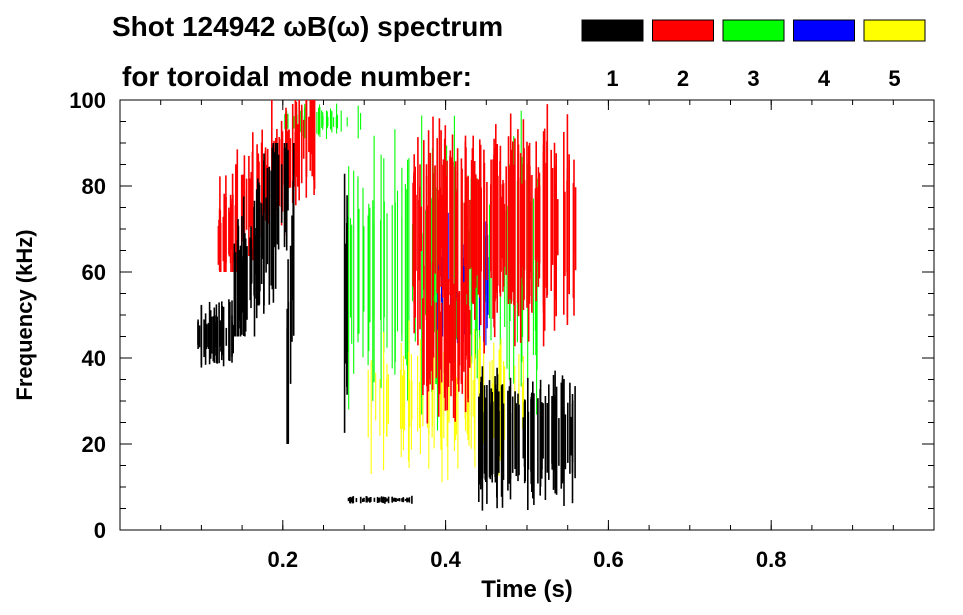  Describe the element at coordinates (24, 314) in the screenshot. I see `y-axis-label: Frequency (kHz)` at that location.